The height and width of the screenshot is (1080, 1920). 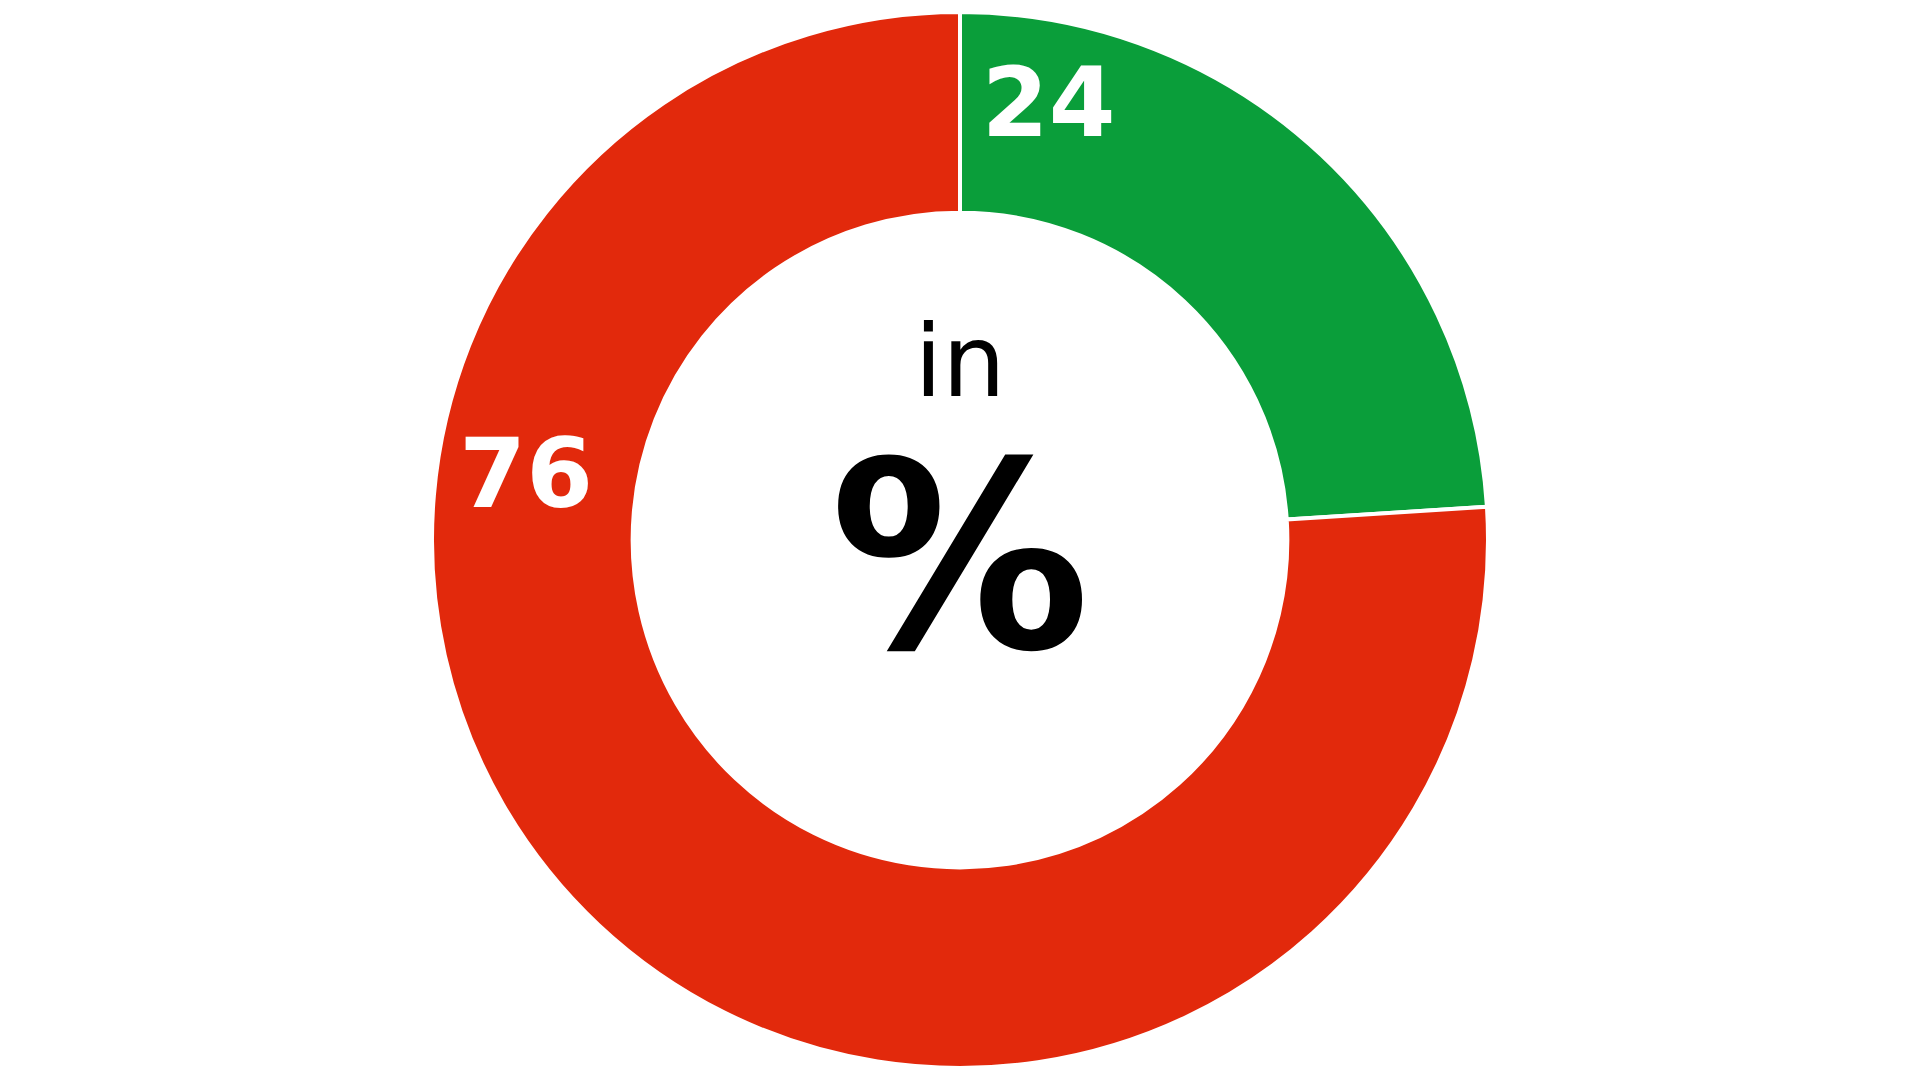 I want to click on data-label: 76, so click(x=526, y=473).